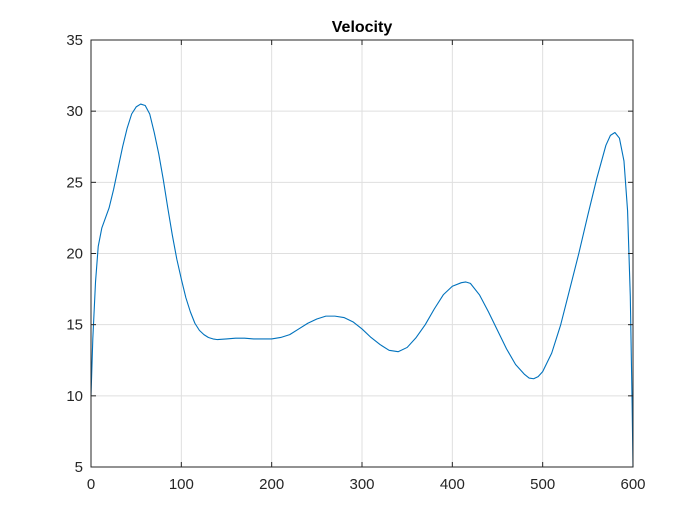 This screenshot has height=525, width=700. I want to click on y-tick-label: 25, so click(74, 182).